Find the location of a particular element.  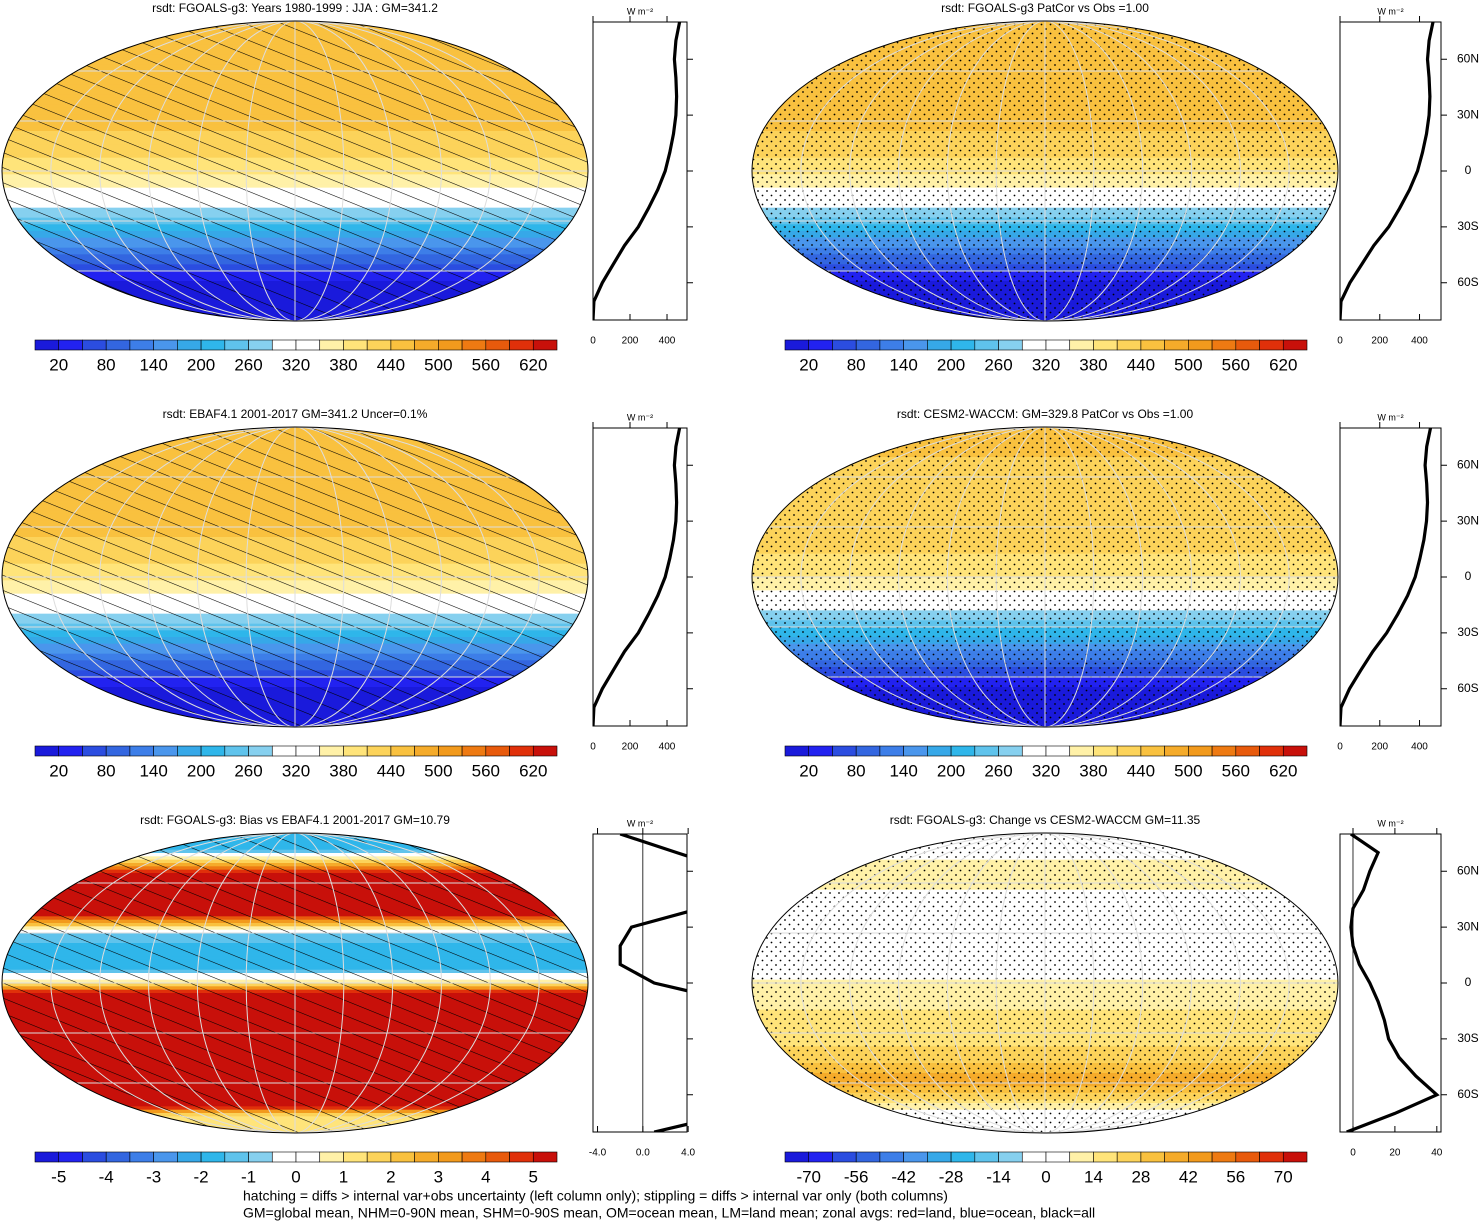

x-tick-label: 0.0 is located at coordinates (643, 1153).